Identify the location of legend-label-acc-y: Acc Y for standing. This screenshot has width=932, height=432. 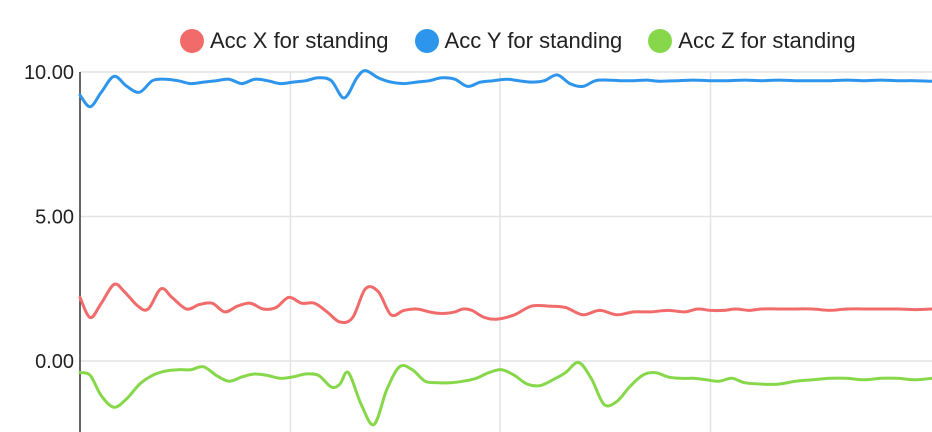
(533, 40).